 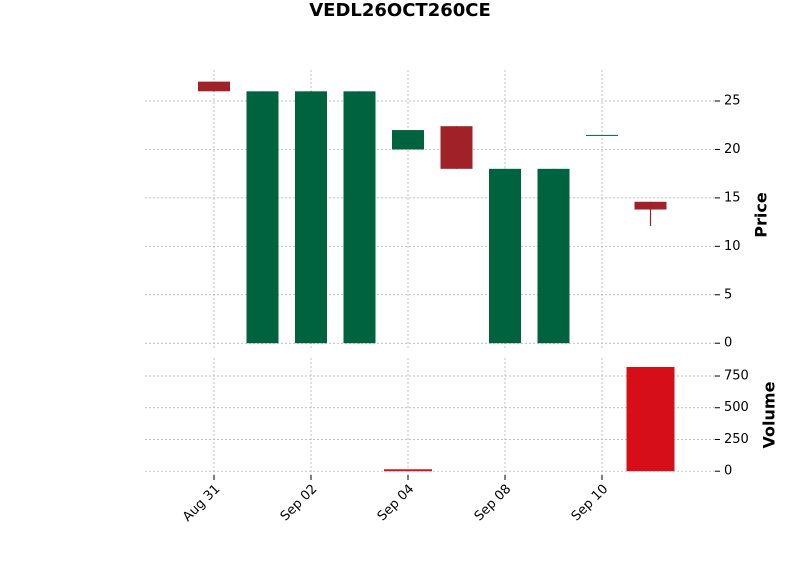 What do you see at coordinates (728, 343) in the screenshot?
I see `price-tick-label: 0` at bounding box center [728, 343].